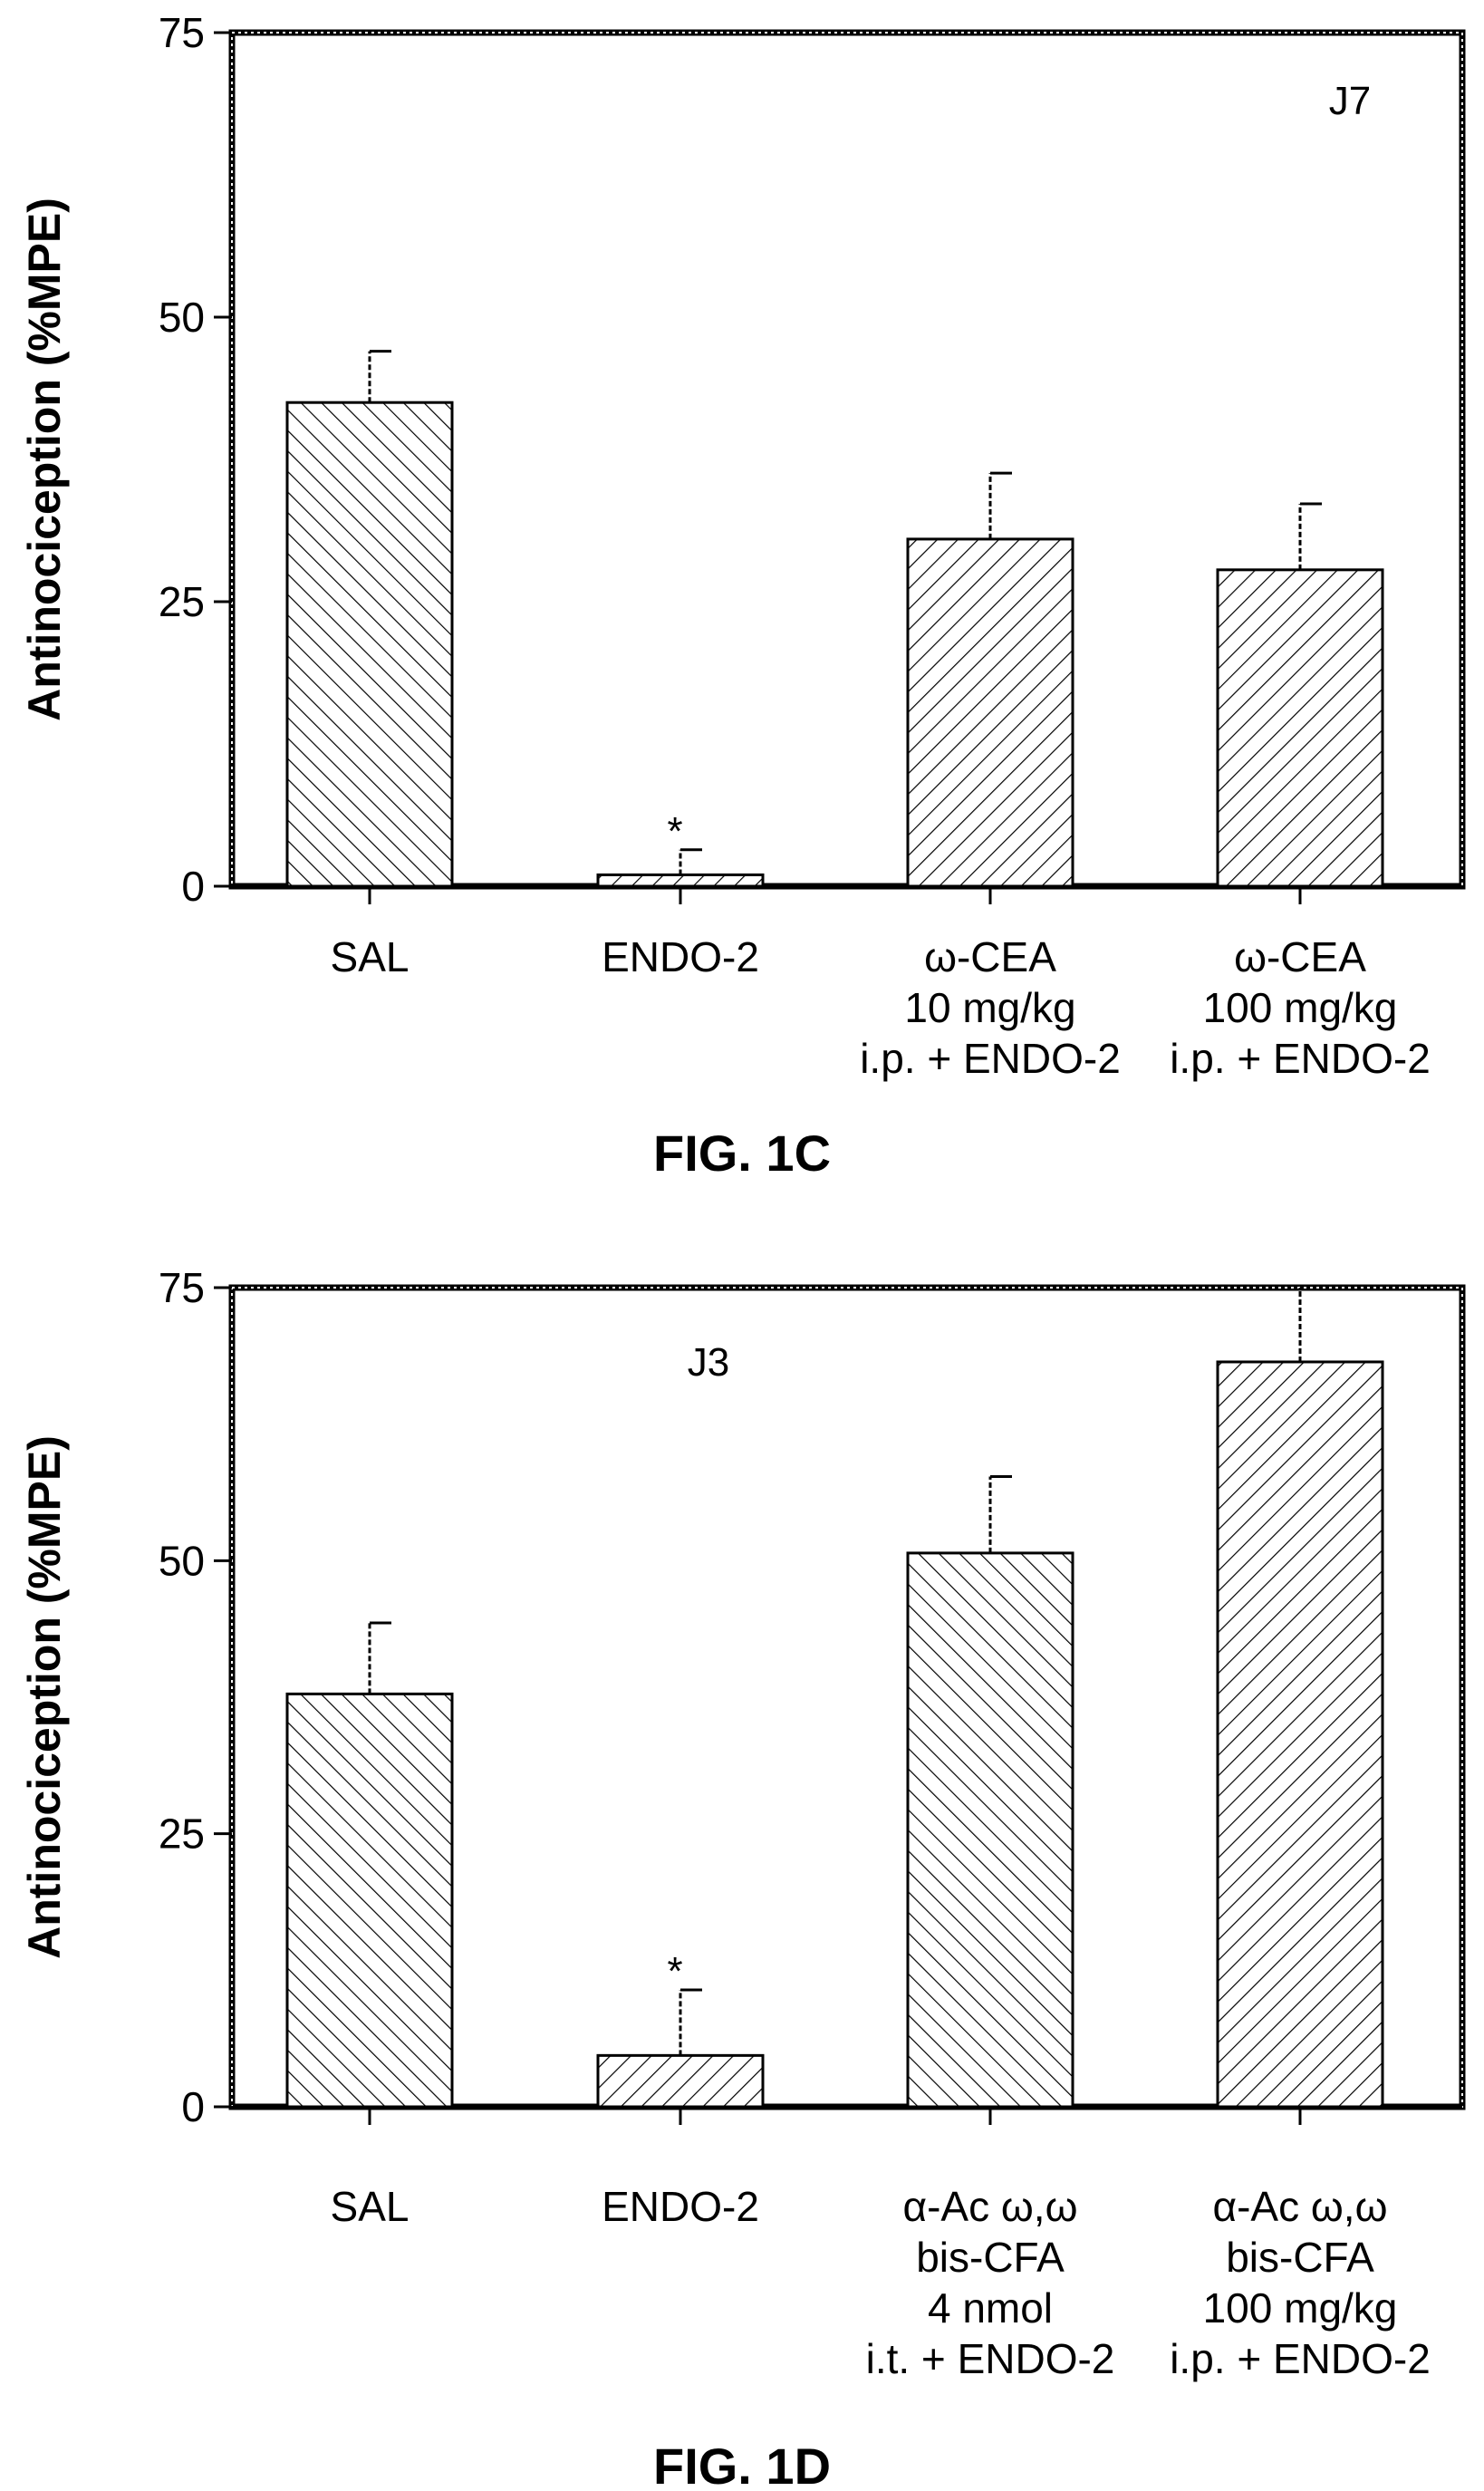 The image size is (1484, 2491). Describe the element at coordinates (742, 1153) in the screenshot. I see `figure-label: FIG. 1C` at that location.